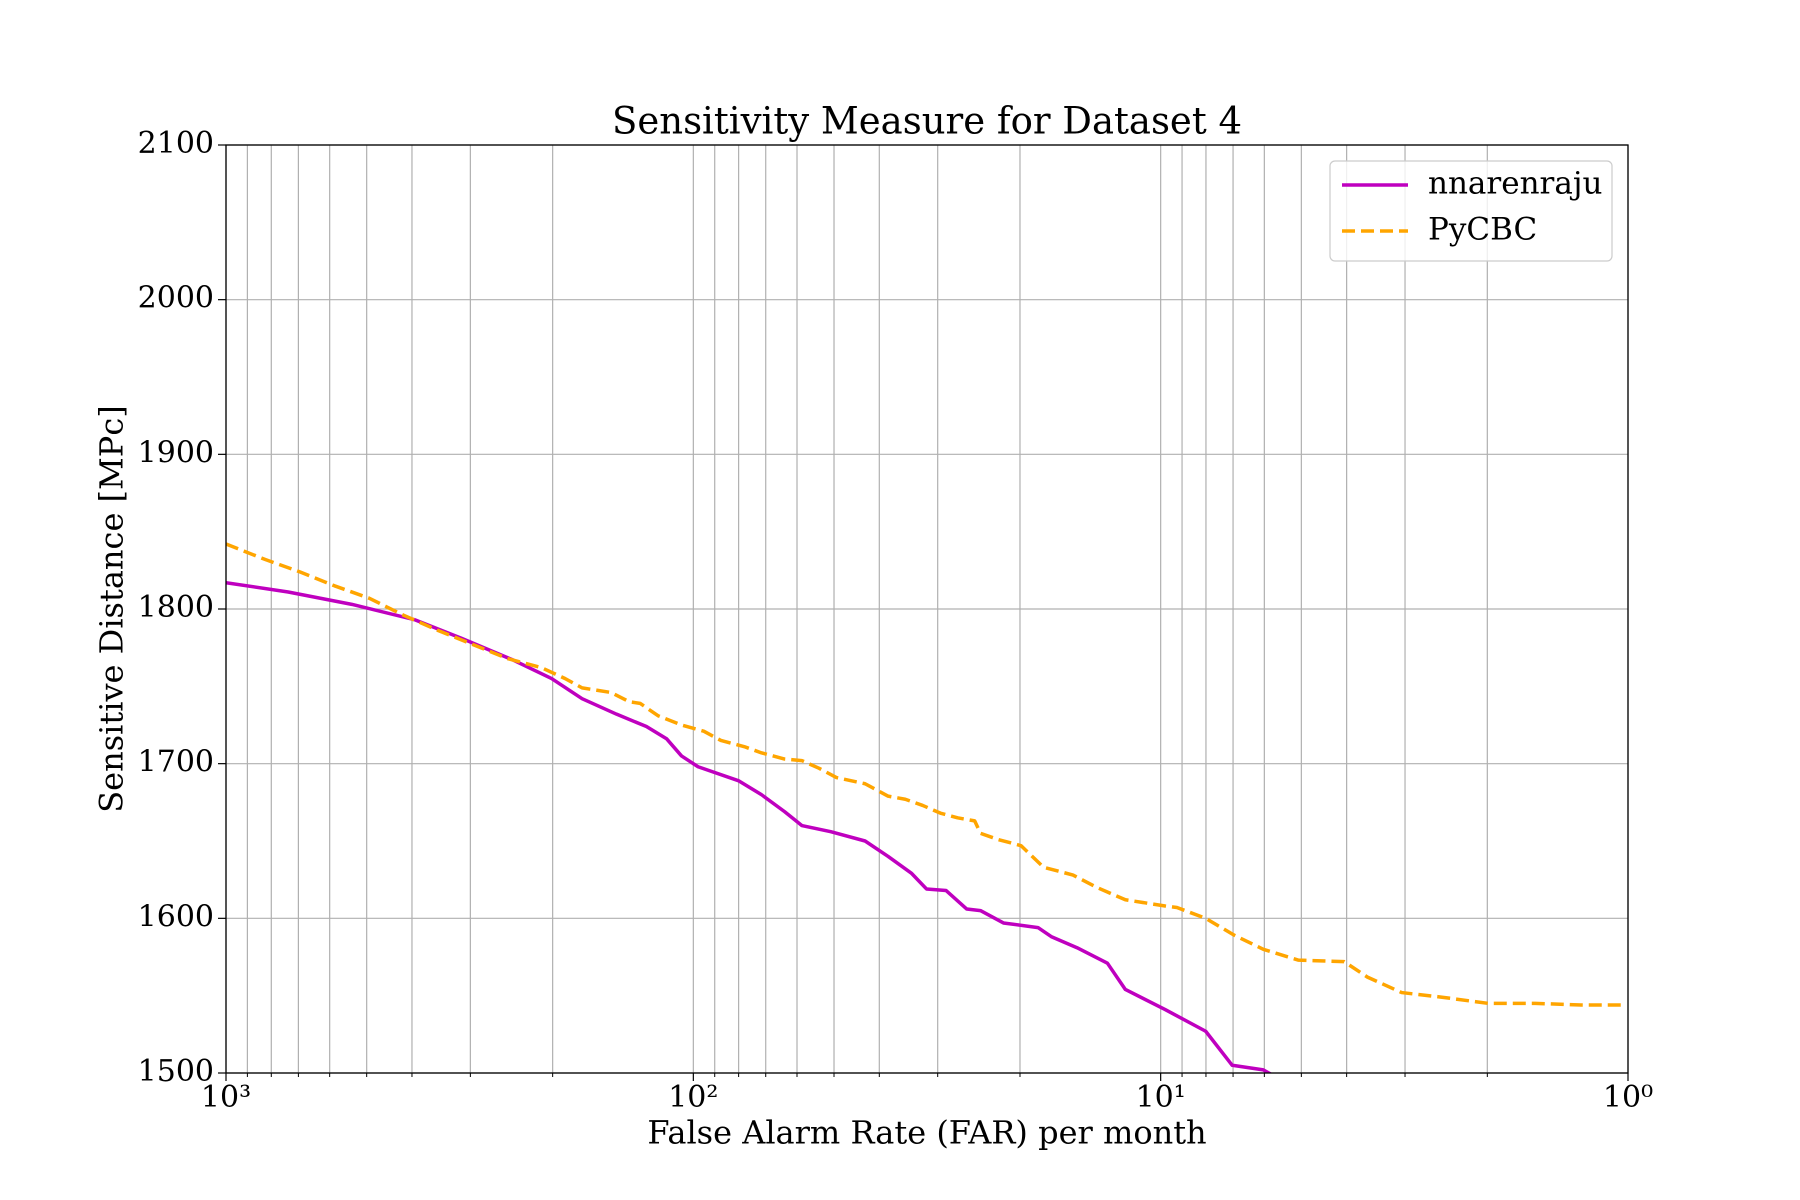 The height and width of the screenshot is (1200, 1800). I want to click on x-axis-label: False Alarm Rate (FAR) per month, so click(926, 1133).